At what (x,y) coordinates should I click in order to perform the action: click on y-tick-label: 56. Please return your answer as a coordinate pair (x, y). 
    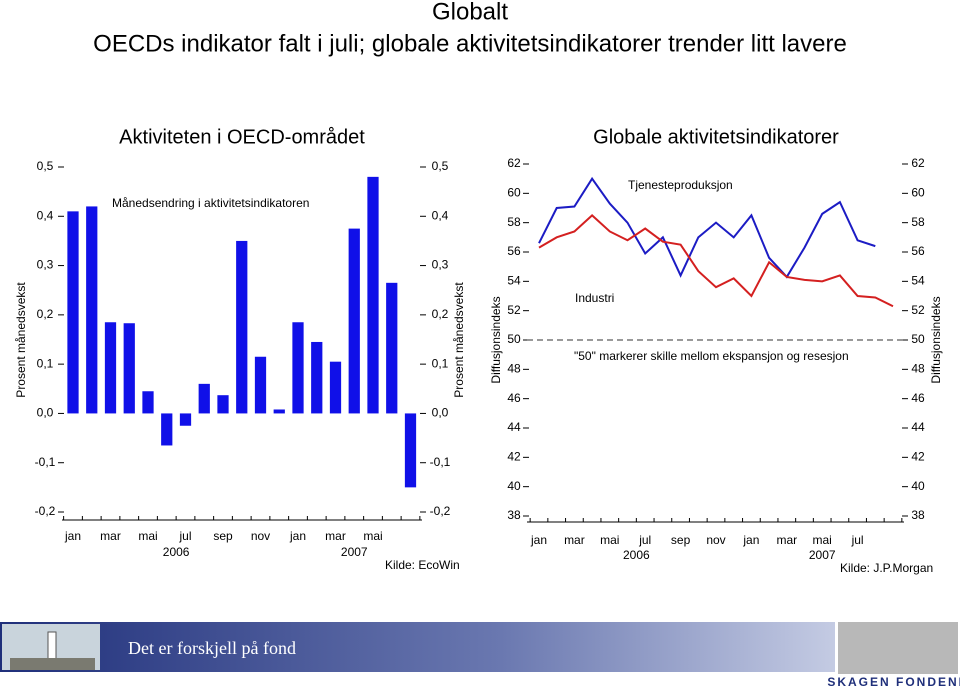
    Looking at the image, I should click on (514, 251).